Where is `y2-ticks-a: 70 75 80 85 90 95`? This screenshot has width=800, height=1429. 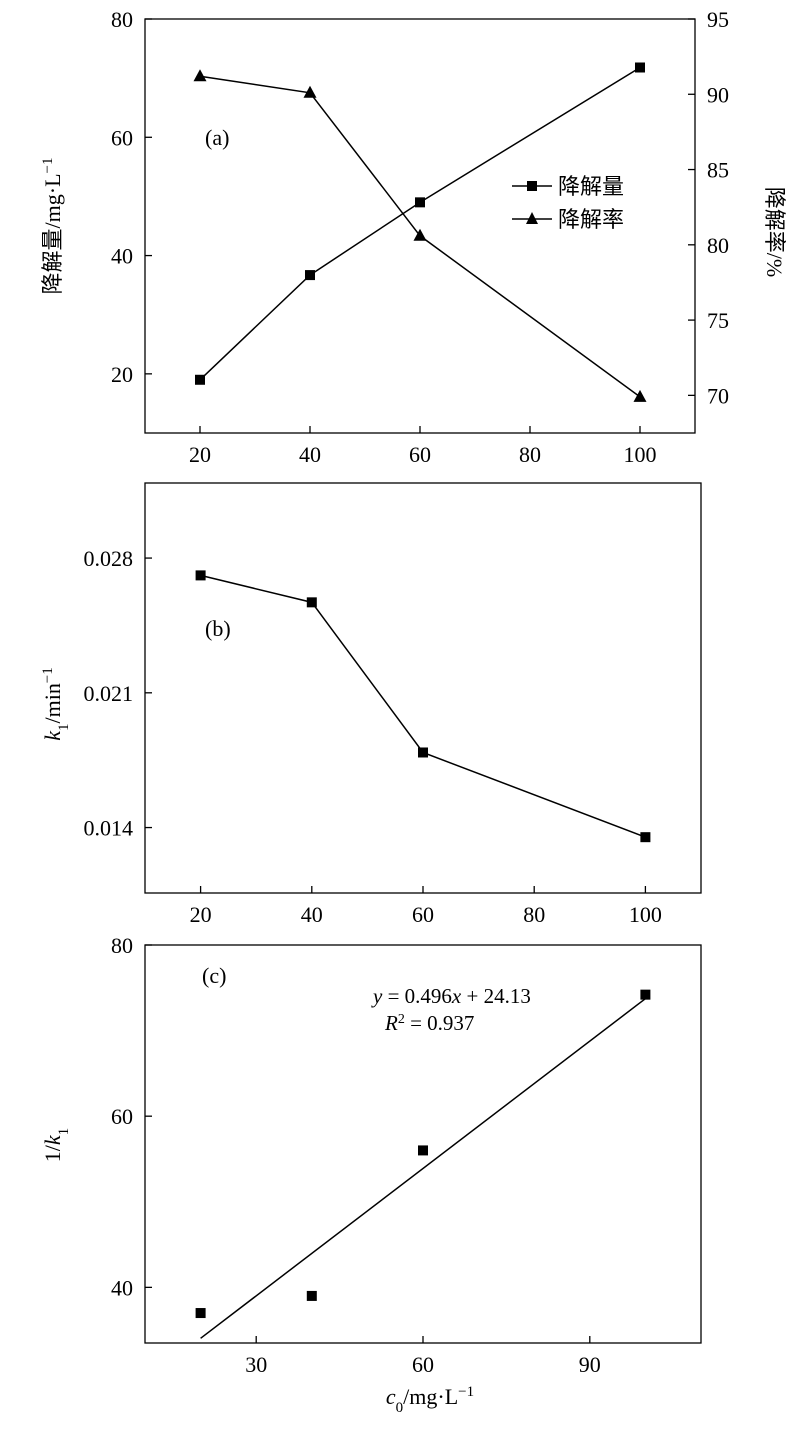 y2-ticks-a: 70 75 80 85 90 95 is located at coordinates (708, 207).